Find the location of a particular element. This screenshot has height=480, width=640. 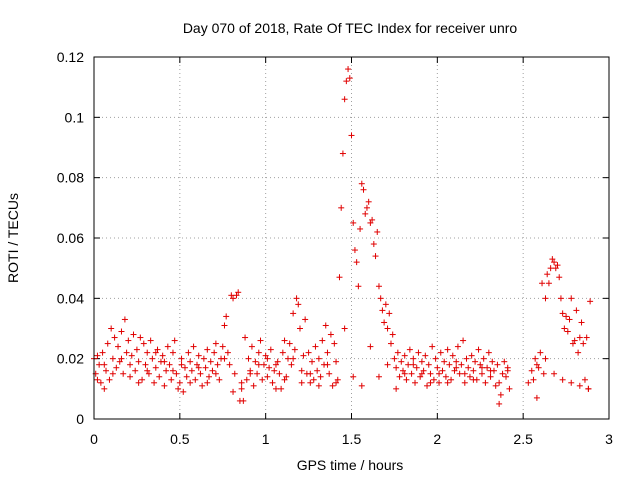

x-tick-label: 1 is located at coordinates (266, 439).